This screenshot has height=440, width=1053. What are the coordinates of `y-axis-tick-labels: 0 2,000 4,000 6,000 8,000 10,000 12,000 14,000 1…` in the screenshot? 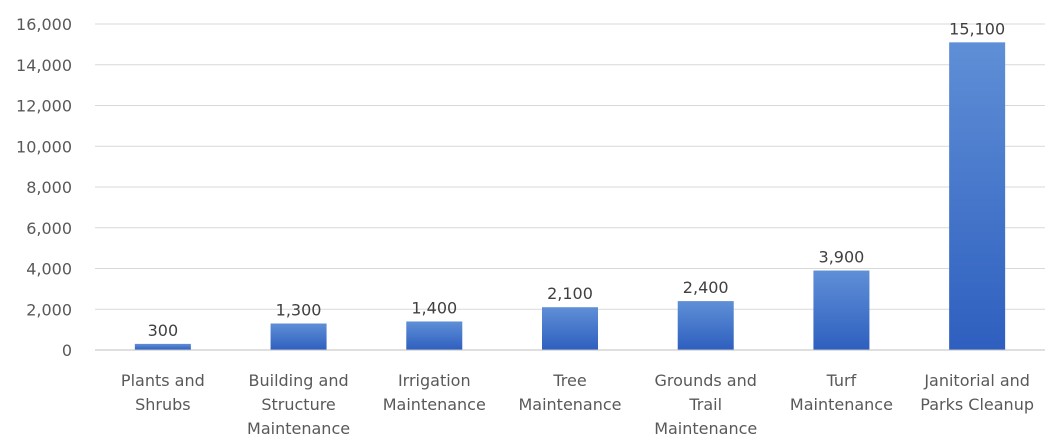 It's located at (44, 187).